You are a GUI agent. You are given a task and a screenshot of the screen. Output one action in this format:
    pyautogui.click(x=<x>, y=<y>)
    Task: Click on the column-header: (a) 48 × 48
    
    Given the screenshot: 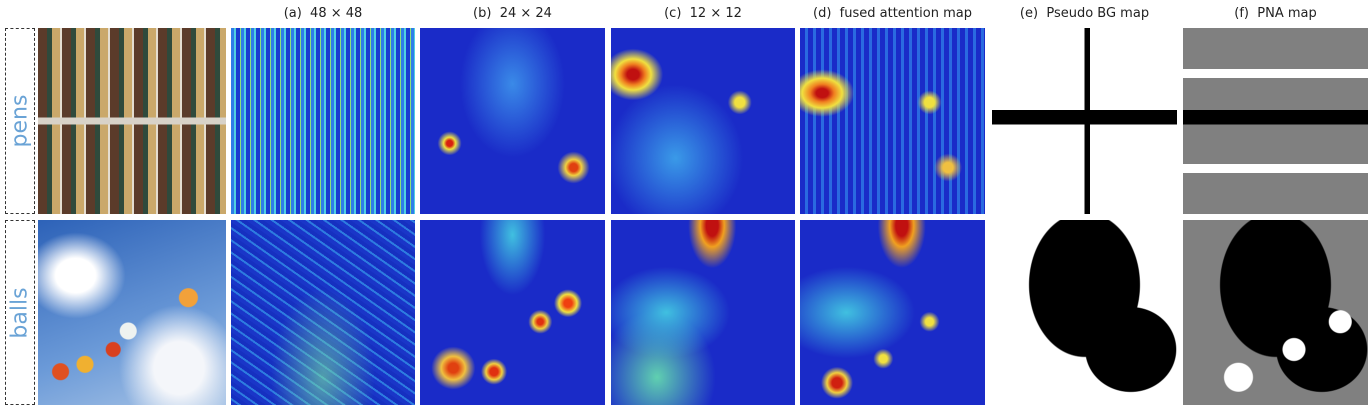 What is the action you would take?
    pyautogui.click(x=323, y=13)
    